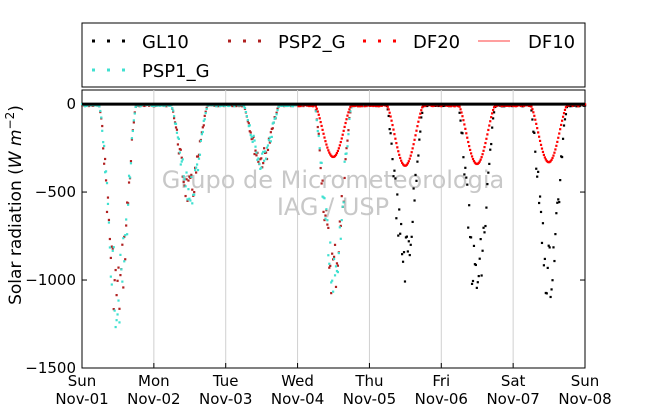  What do you see at coordinates (441, 381) in the screenshot?
I see `x-tick-label-day: Fri` at bounding box center [441, 381].